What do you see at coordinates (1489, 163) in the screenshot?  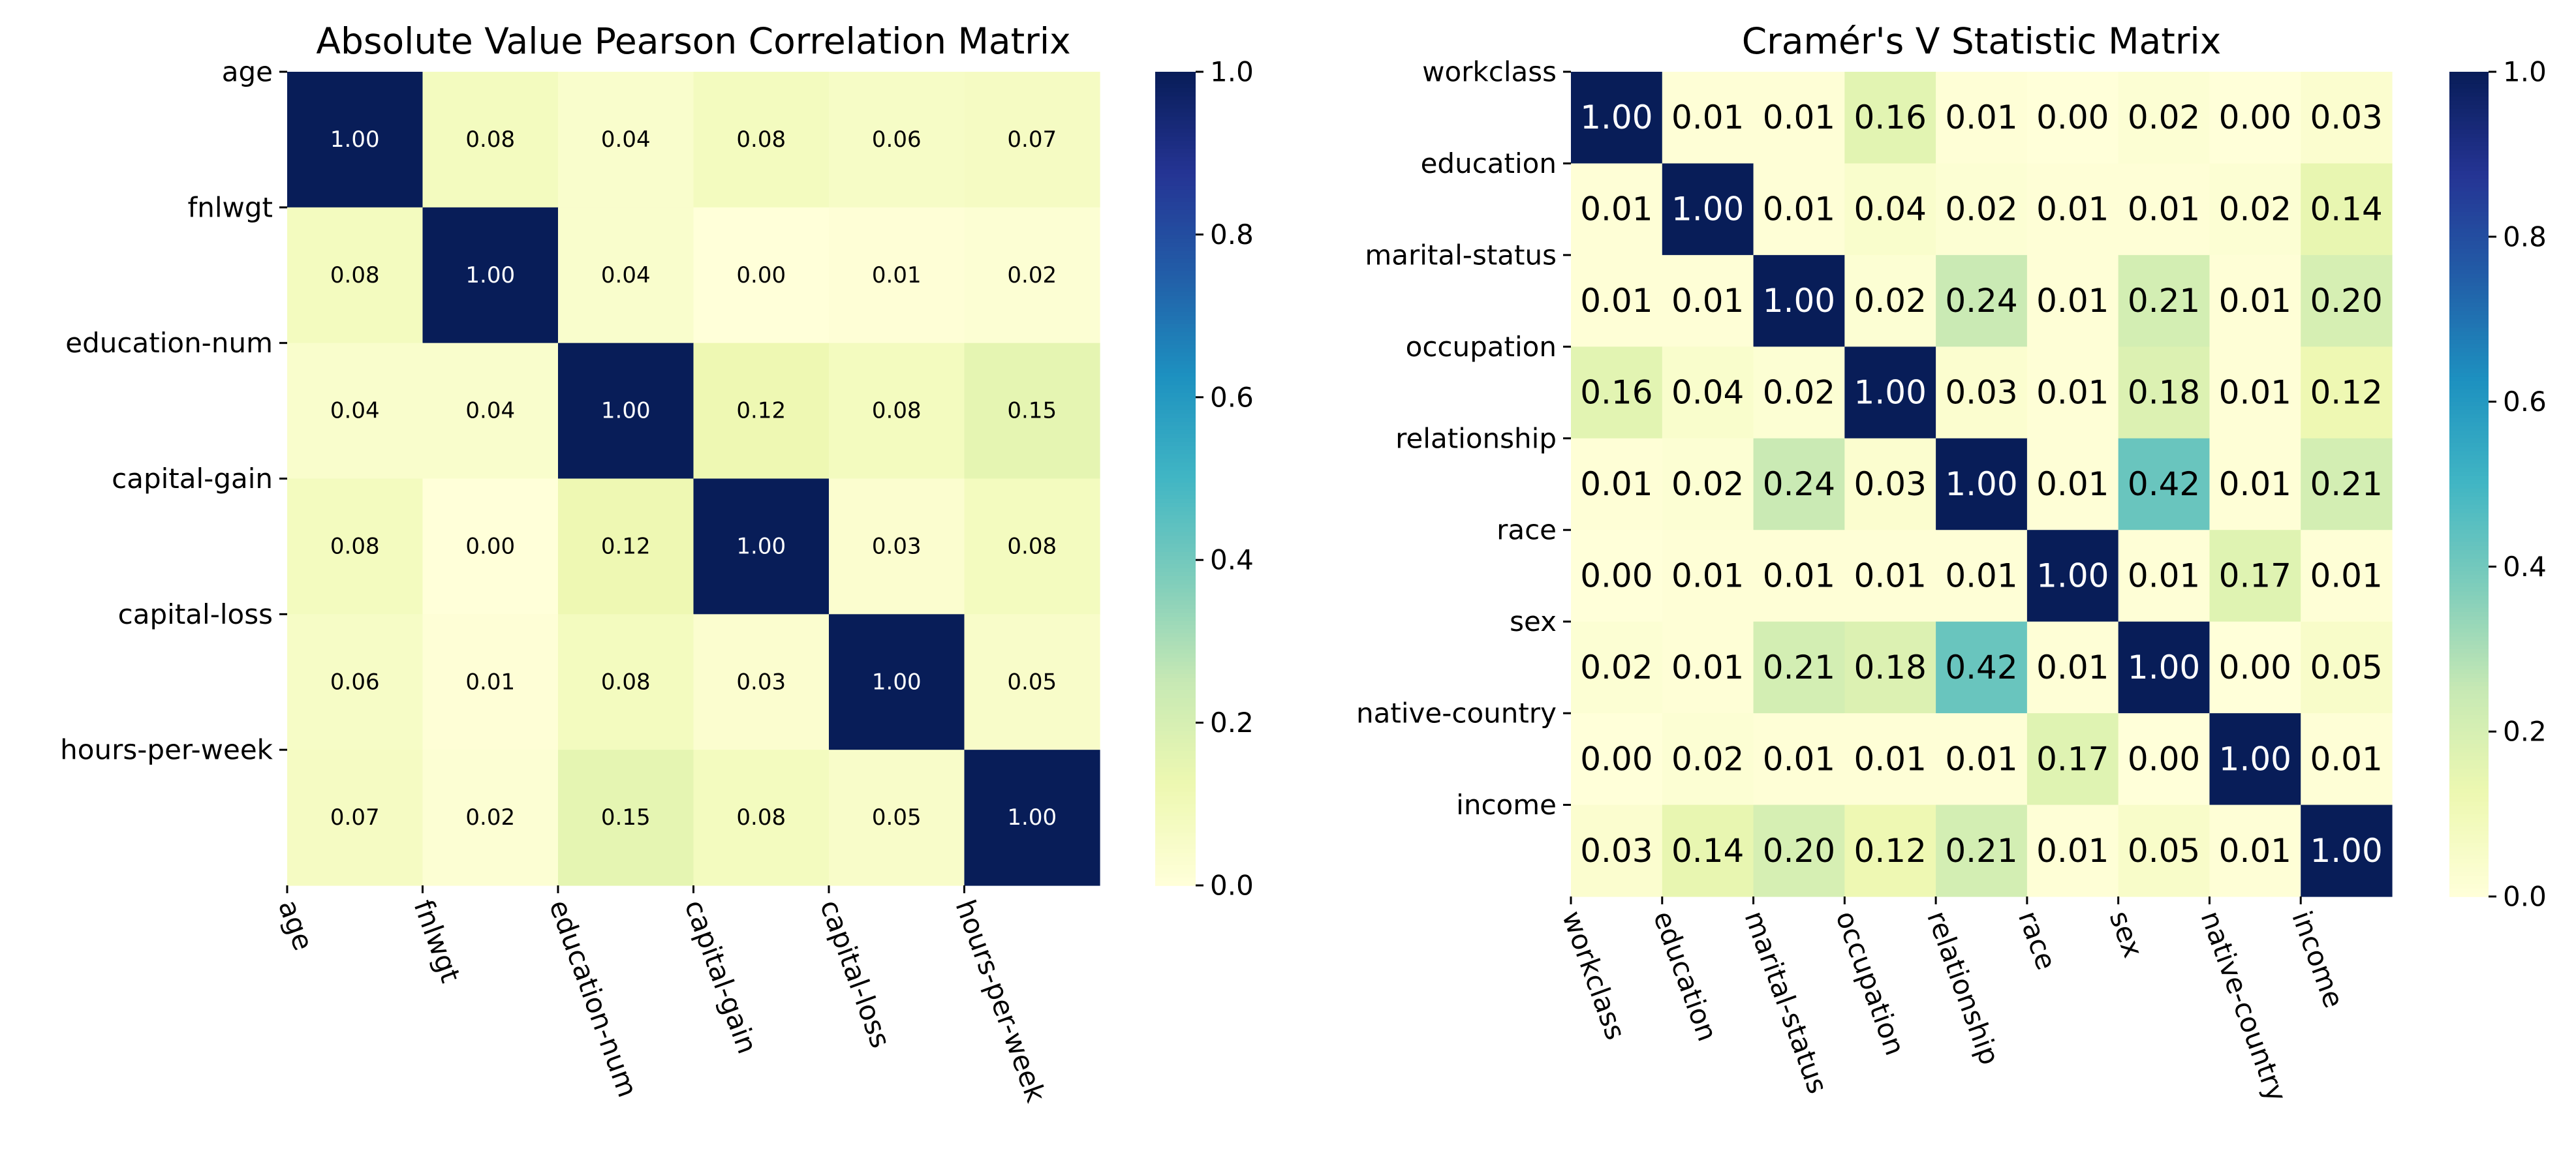 I see `y-tick-label: education` at bounding box center [1489, 163].